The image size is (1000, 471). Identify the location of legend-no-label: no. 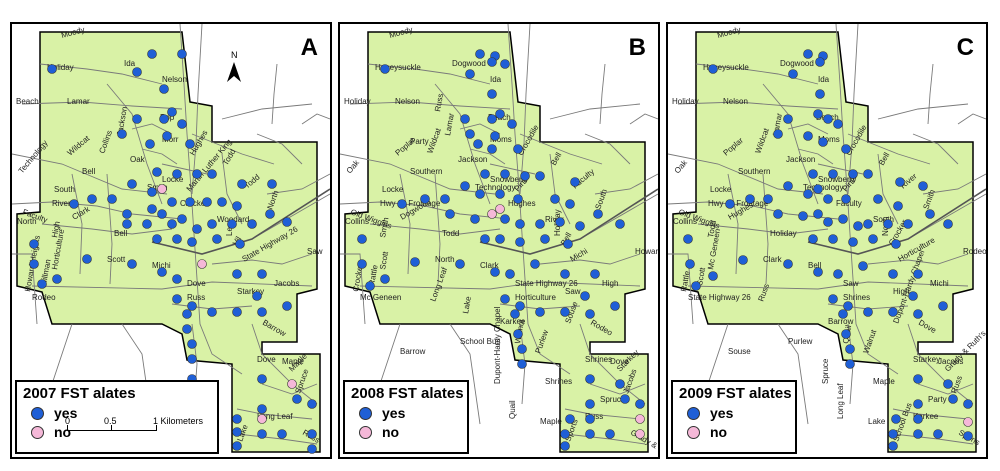
(391, 432).